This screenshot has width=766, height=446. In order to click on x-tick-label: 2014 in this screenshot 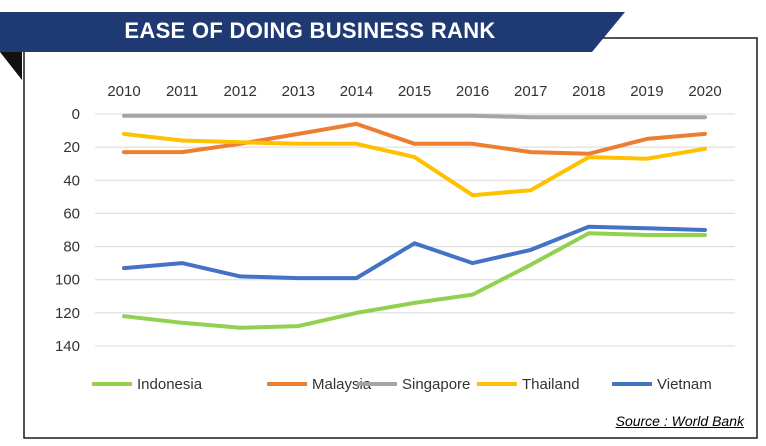, I will do `click(356, 91)`.